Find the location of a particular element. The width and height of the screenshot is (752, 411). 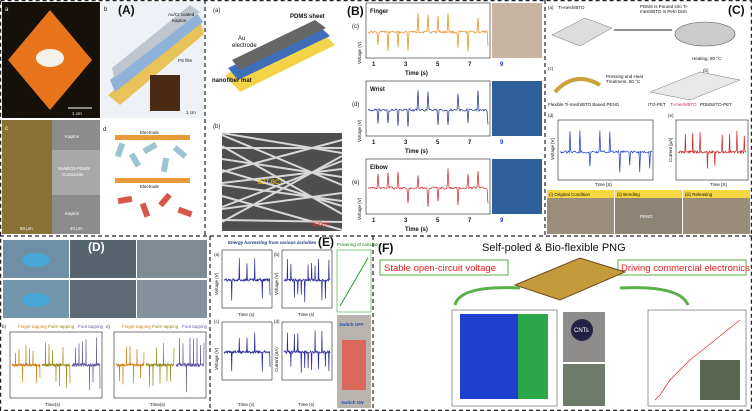

photo-header is located at coordinates (580, 194).